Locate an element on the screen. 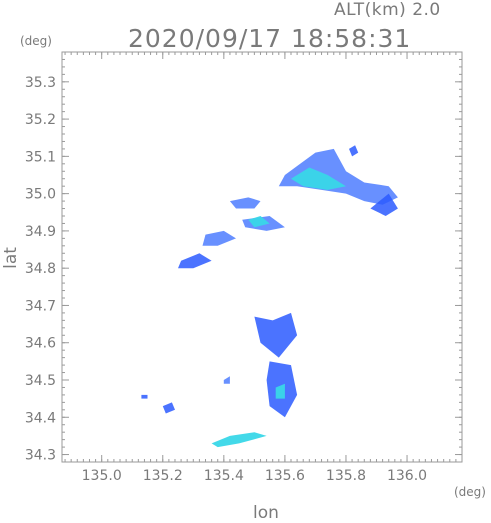 The width and height of the screenshot is (491, 523). x-tick-label: 135.2 is located at coordinates (163, 476).